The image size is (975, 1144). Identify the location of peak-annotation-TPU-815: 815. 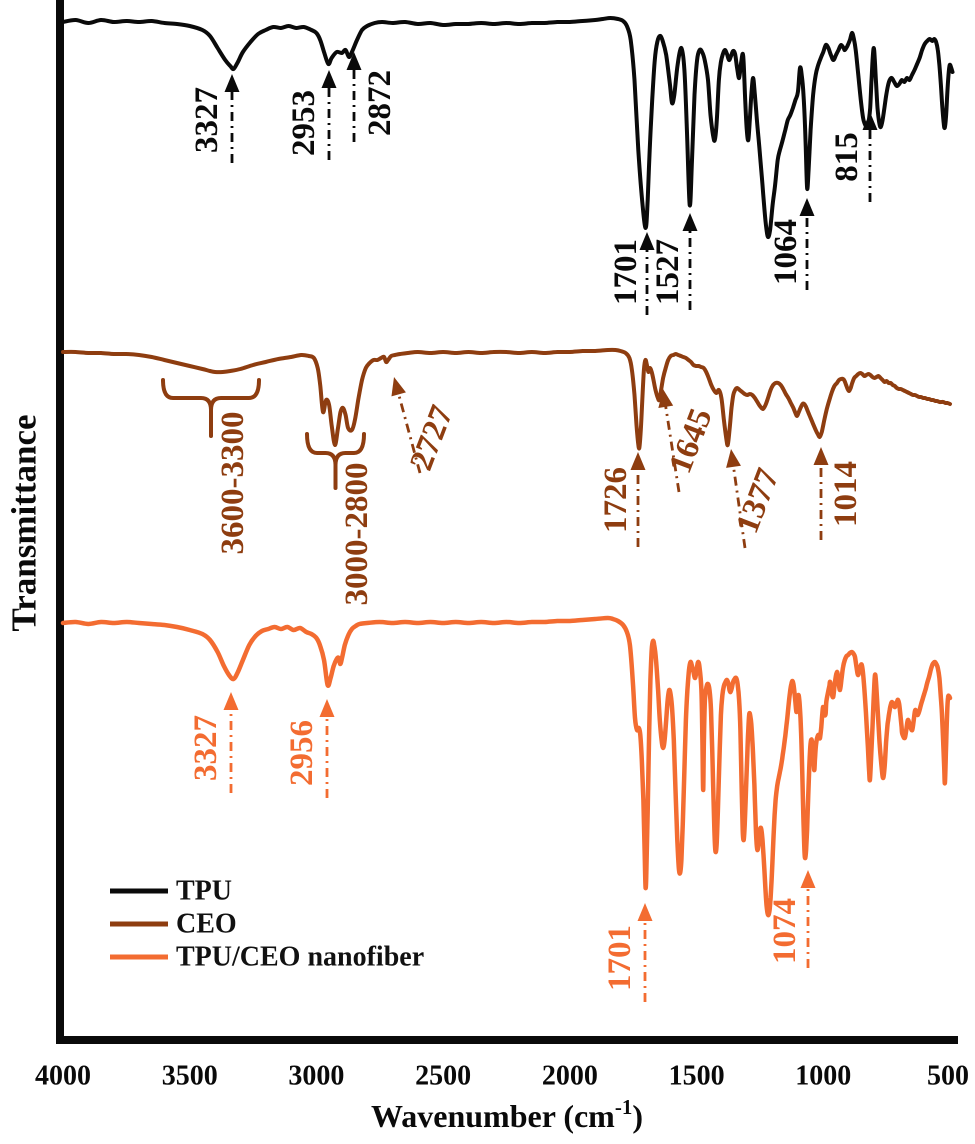
(850, 165).